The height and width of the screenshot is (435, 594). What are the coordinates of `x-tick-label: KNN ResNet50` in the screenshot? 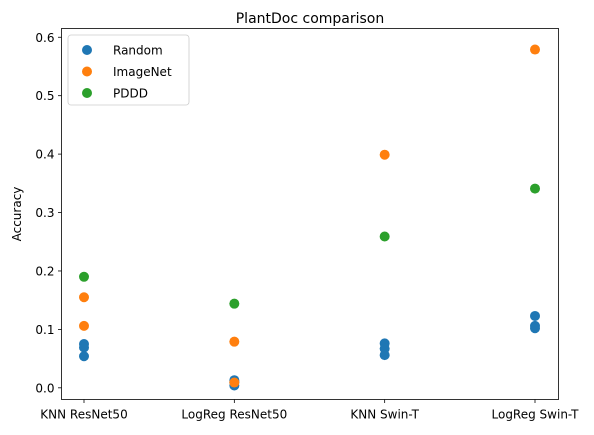 It's located at (83, 415).